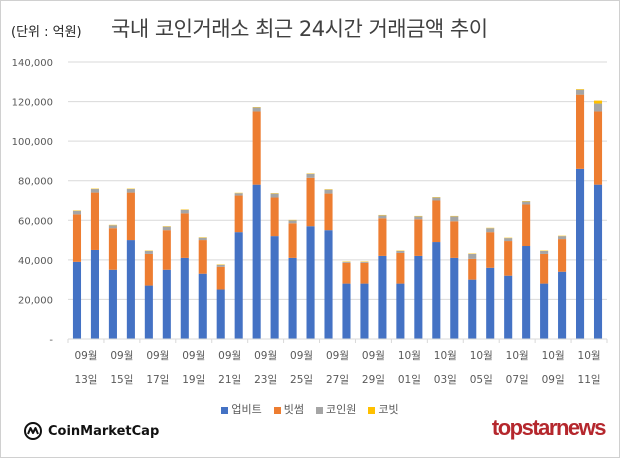 This screenshot has width=620, height=458. I want to click on topstarnews-logo: topstarnews, so click(549, 427).